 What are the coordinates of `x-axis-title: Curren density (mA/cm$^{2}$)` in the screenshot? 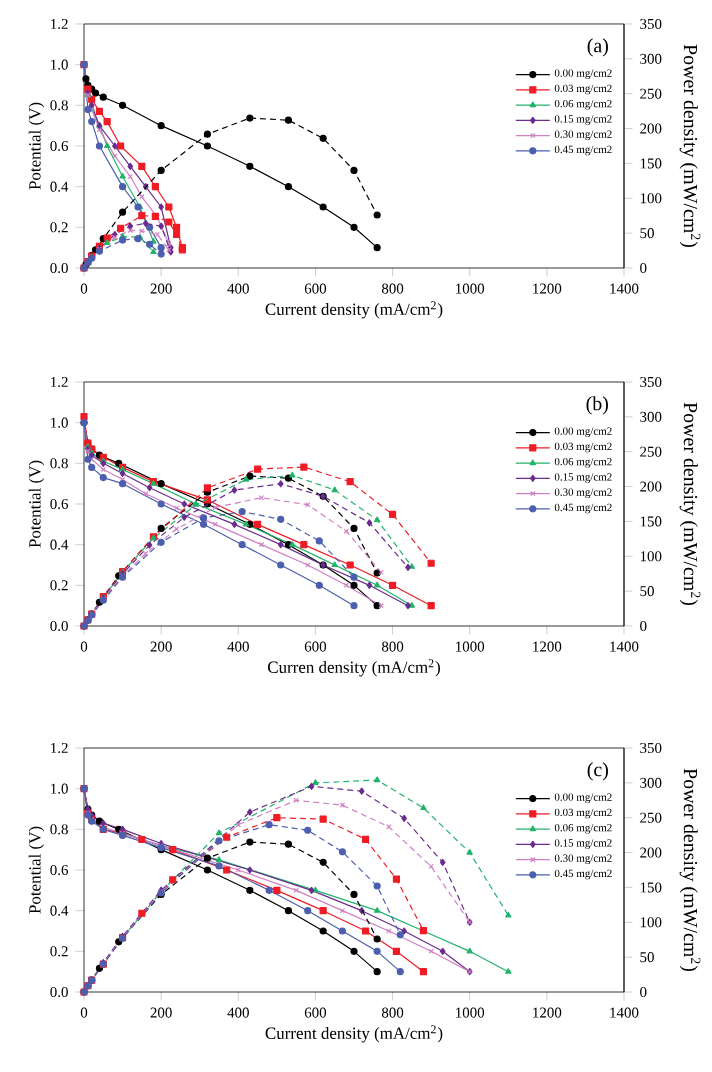 It's located at (353, 668).